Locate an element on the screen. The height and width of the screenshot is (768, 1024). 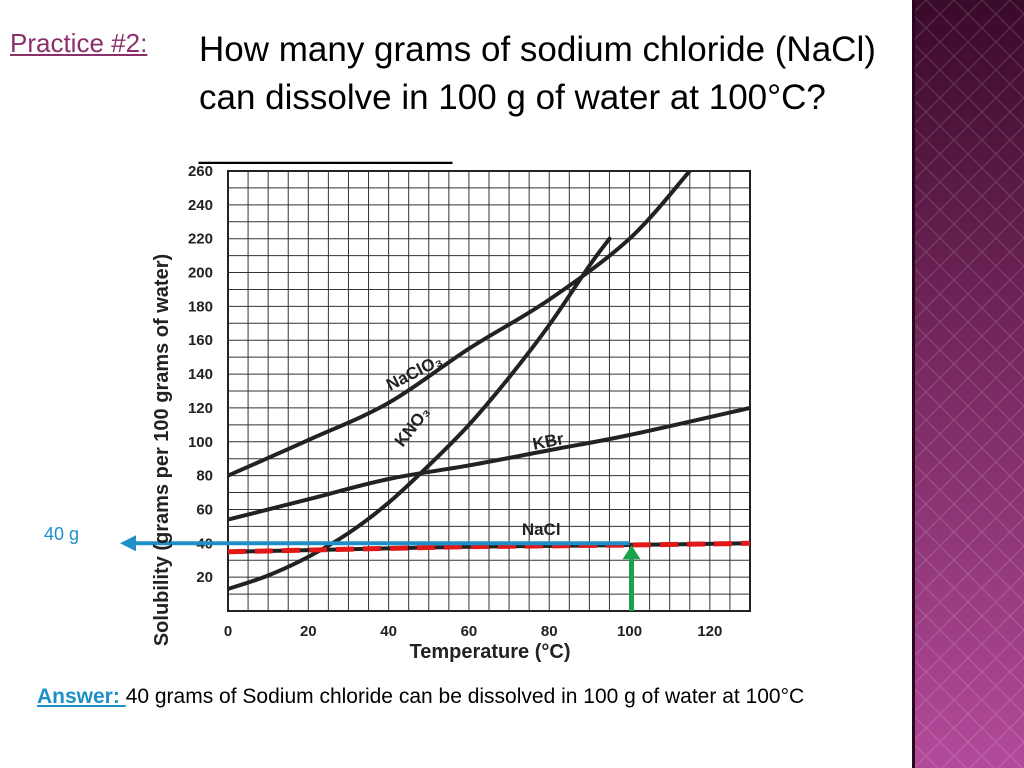
y-tick-label: 200 is located at coordinates (200, 273).